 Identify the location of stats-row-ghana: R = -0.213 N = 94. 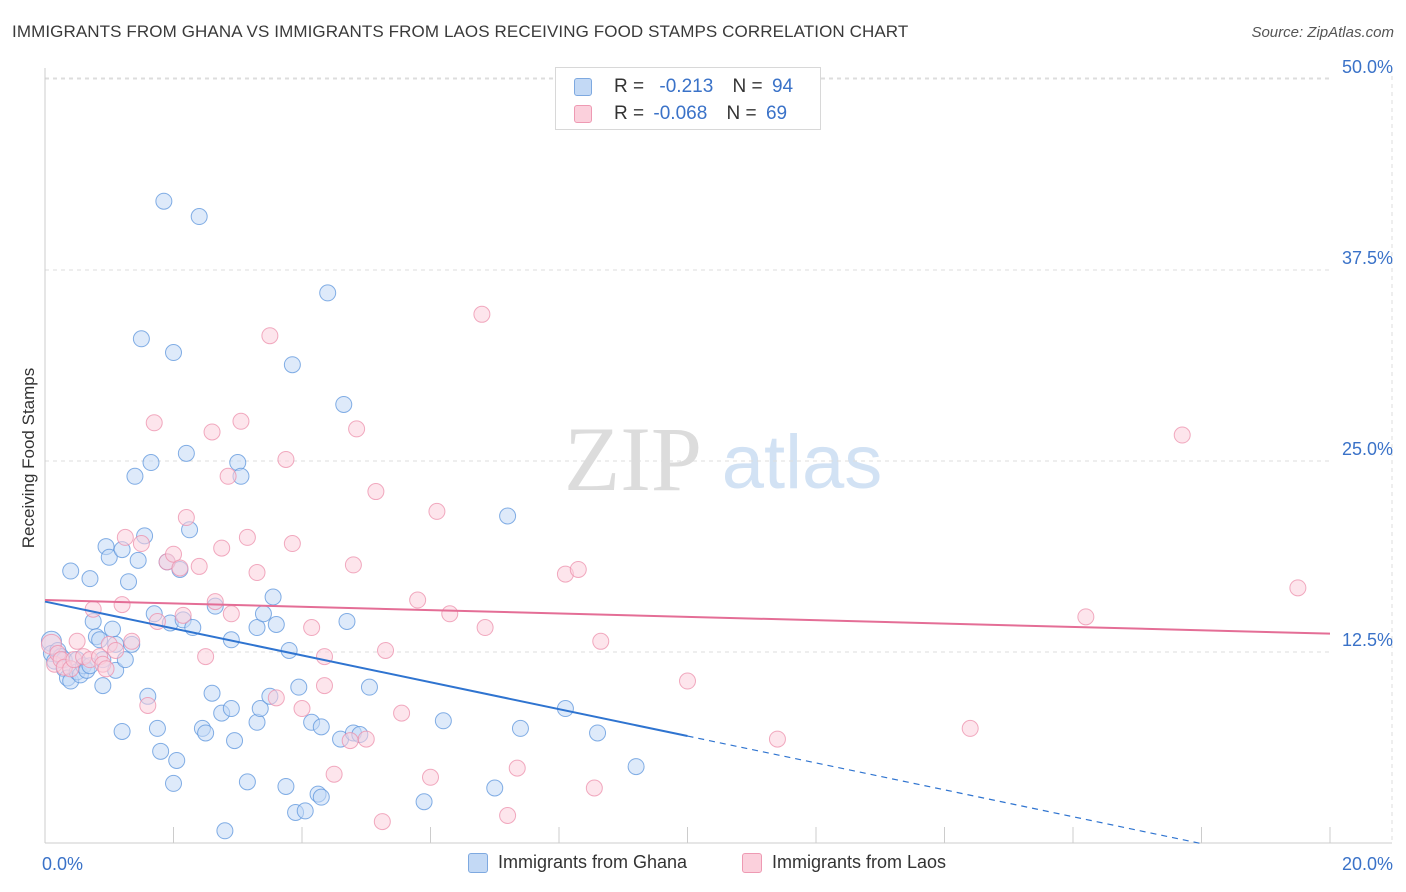
(684, 87).